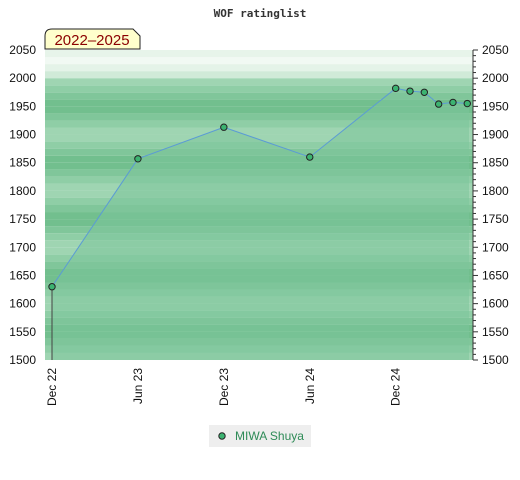  I want to click on x-axis: Dec 22 Jun 23 Dec 23 Jun 24 Dec 24, so click(224, 387).